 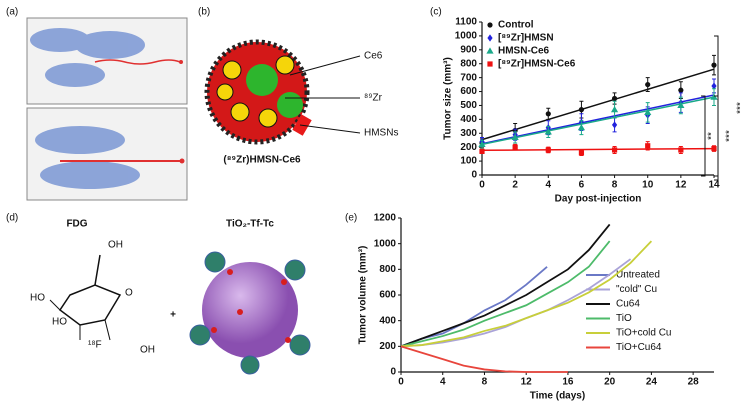 What do you see at coordinates (526, 38) in the screenshot?
I see `legend-label: [⁸⁹Zr]HMSN` at bounding box center [526, 38].